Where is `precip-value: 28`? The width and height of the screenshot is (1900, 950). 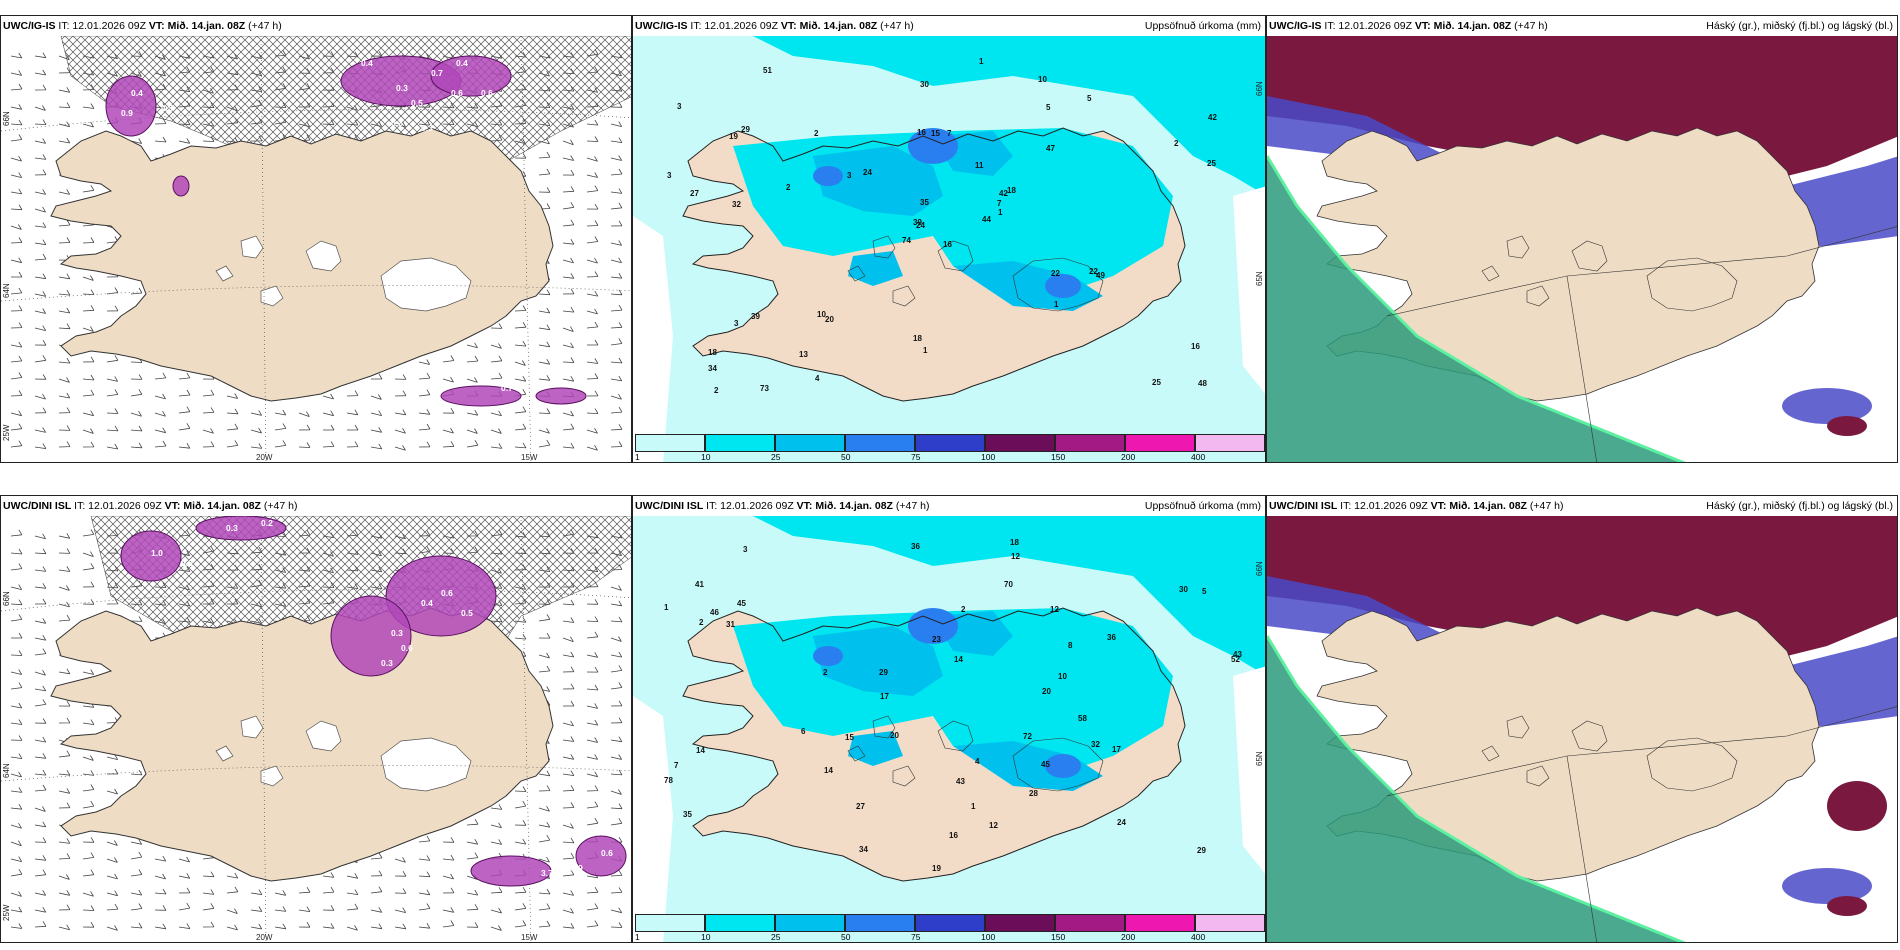 precip-value: 28 is located at coordinates (1033, 793).